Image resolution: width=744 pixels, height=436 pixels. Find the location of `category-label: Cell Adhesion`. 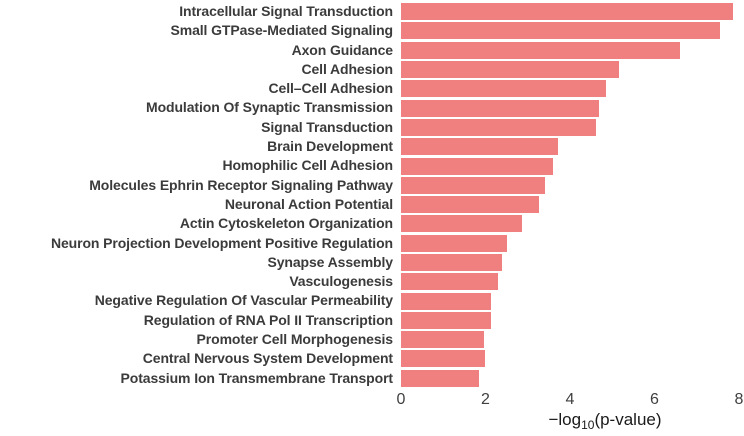

category-label: Cell Adhesion is located at coordinates (347, 68).